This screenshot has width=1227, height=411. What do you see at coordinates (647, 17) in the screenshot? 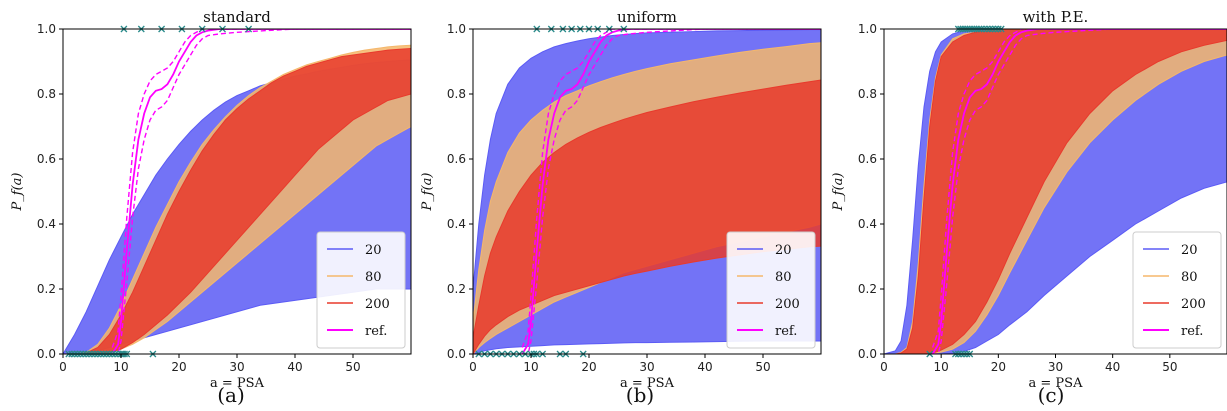
I see `chart-title: uniform` at bounding box center [647, 17].